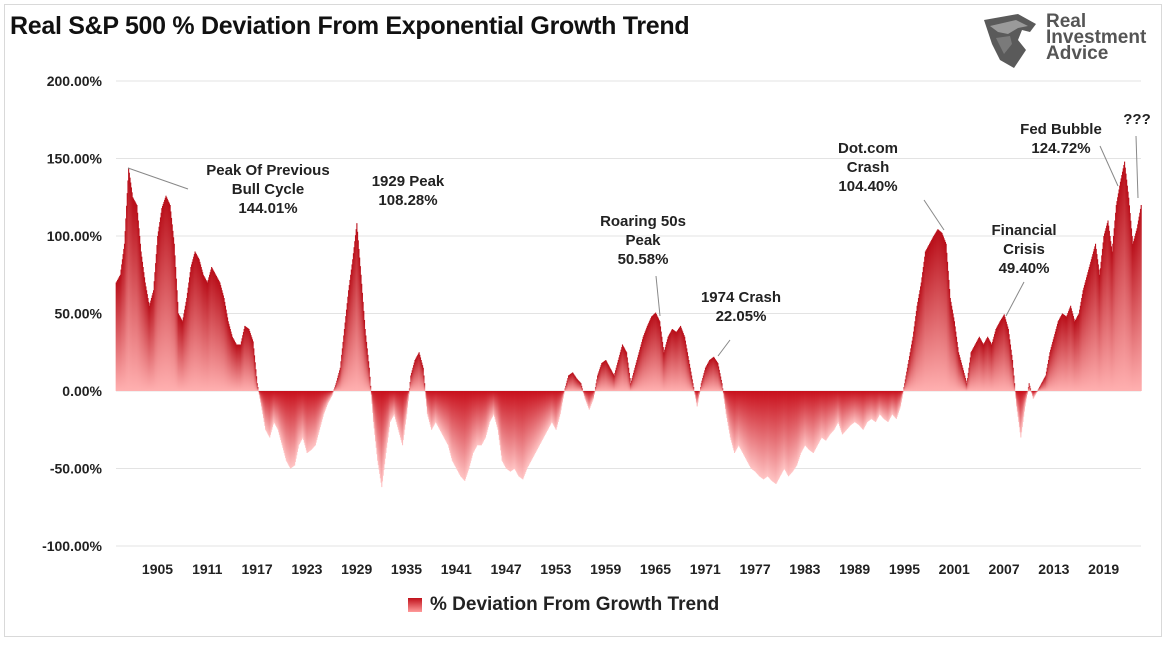 This screenshot has height=645, width=1169. Describe the element at coordinates (1109, 166) in the screenshot. I see `annotation-leader` at that location.